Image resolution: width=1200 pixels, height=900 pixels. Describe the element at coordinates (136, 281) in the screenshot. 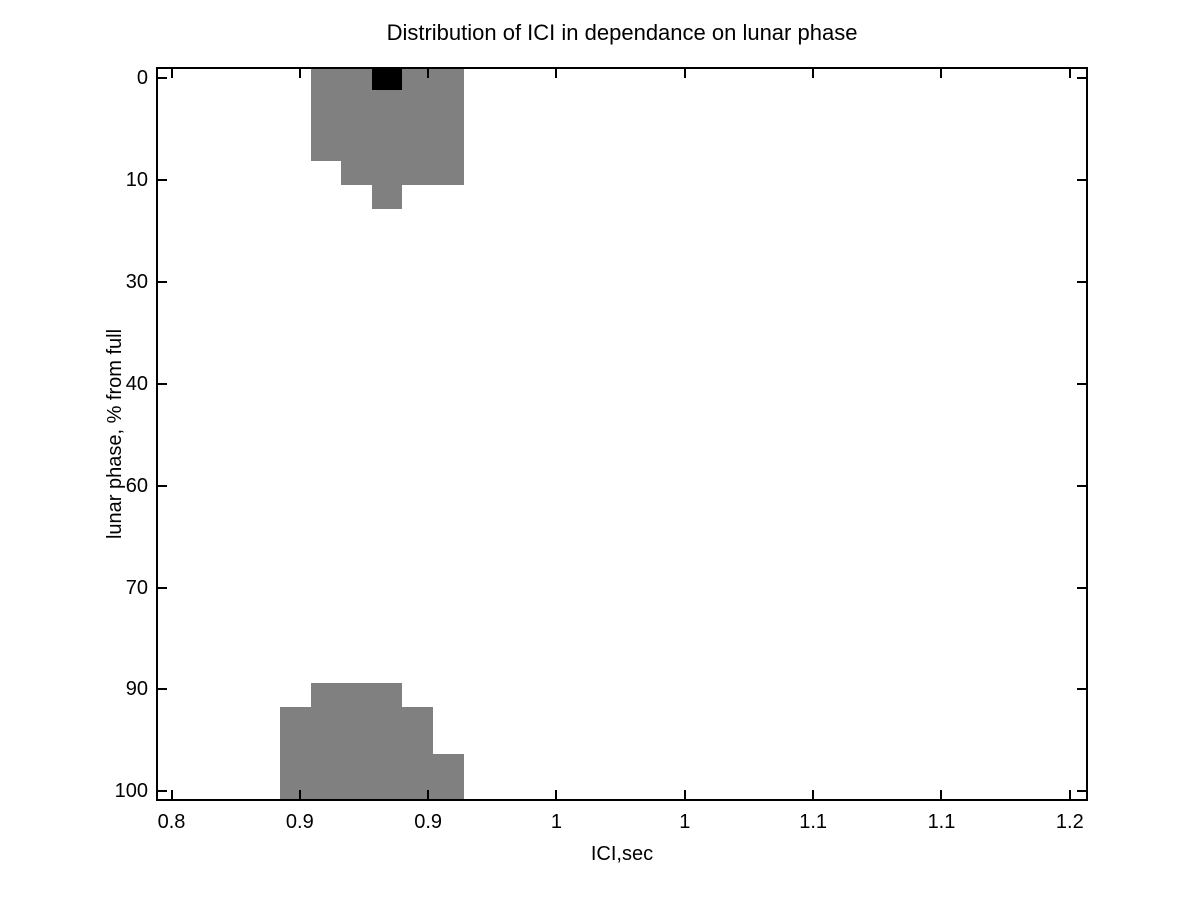

I see `y-tick-label: 30` at that location.